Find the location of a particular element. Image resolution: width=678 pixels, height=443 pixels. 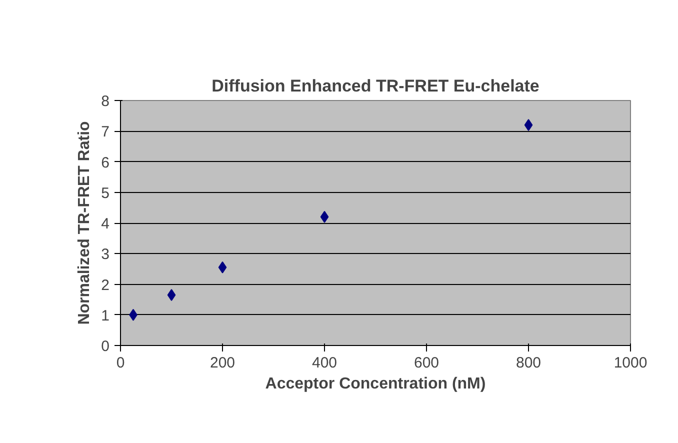

x-tick-label: 0 is located at coordinates (120, 363).